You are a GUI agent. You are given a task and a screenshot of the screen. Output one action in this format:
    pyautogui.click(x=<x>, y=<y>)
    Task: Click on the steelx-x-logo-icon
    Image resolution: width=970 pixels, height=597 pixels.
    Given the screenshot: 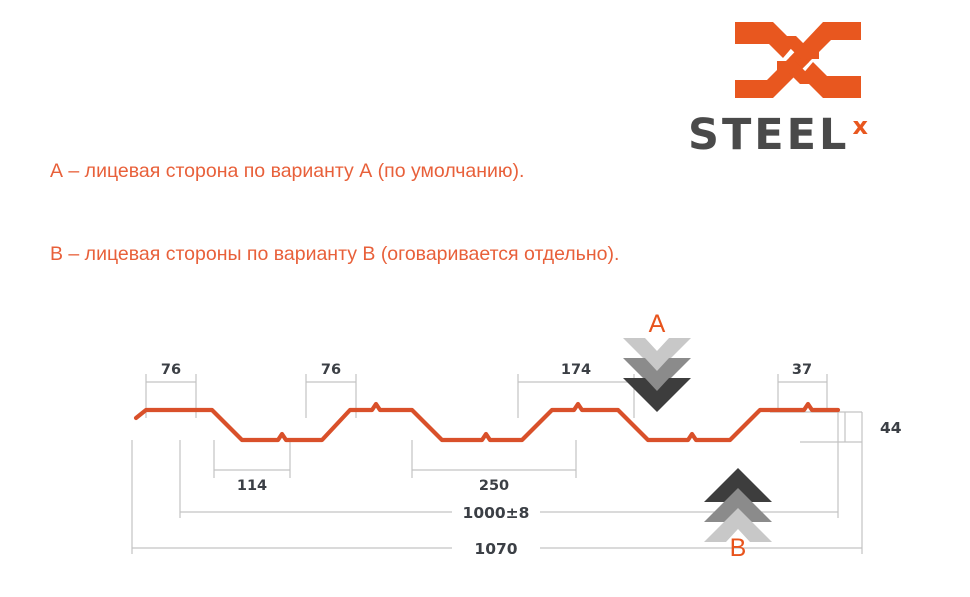 What is the action you would take?
    pyautogui.click(x=798, y=60)
    